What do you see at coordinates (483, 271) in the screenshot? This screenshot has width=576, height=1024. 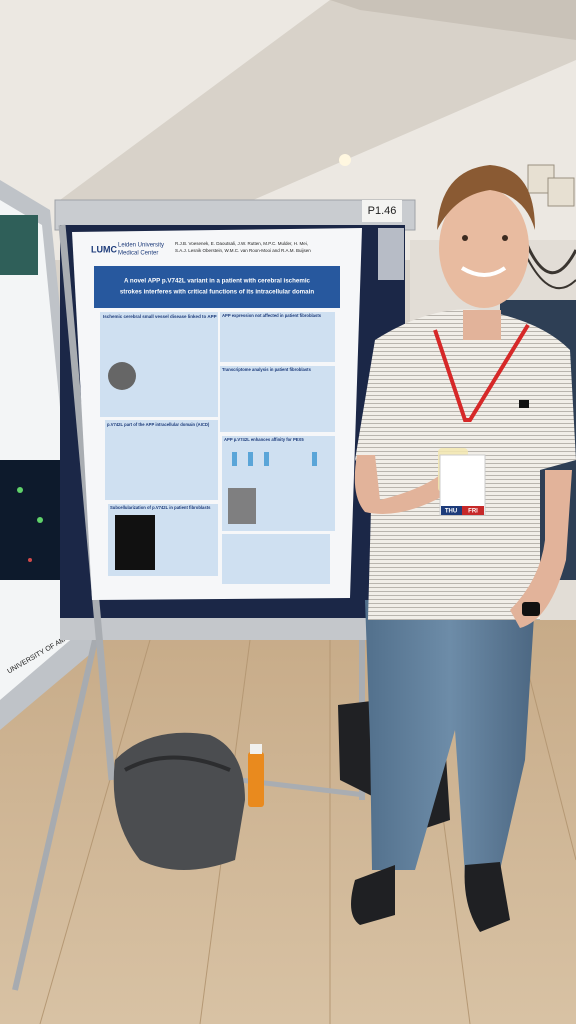 I see `smile` at bounding box center [483, 271].